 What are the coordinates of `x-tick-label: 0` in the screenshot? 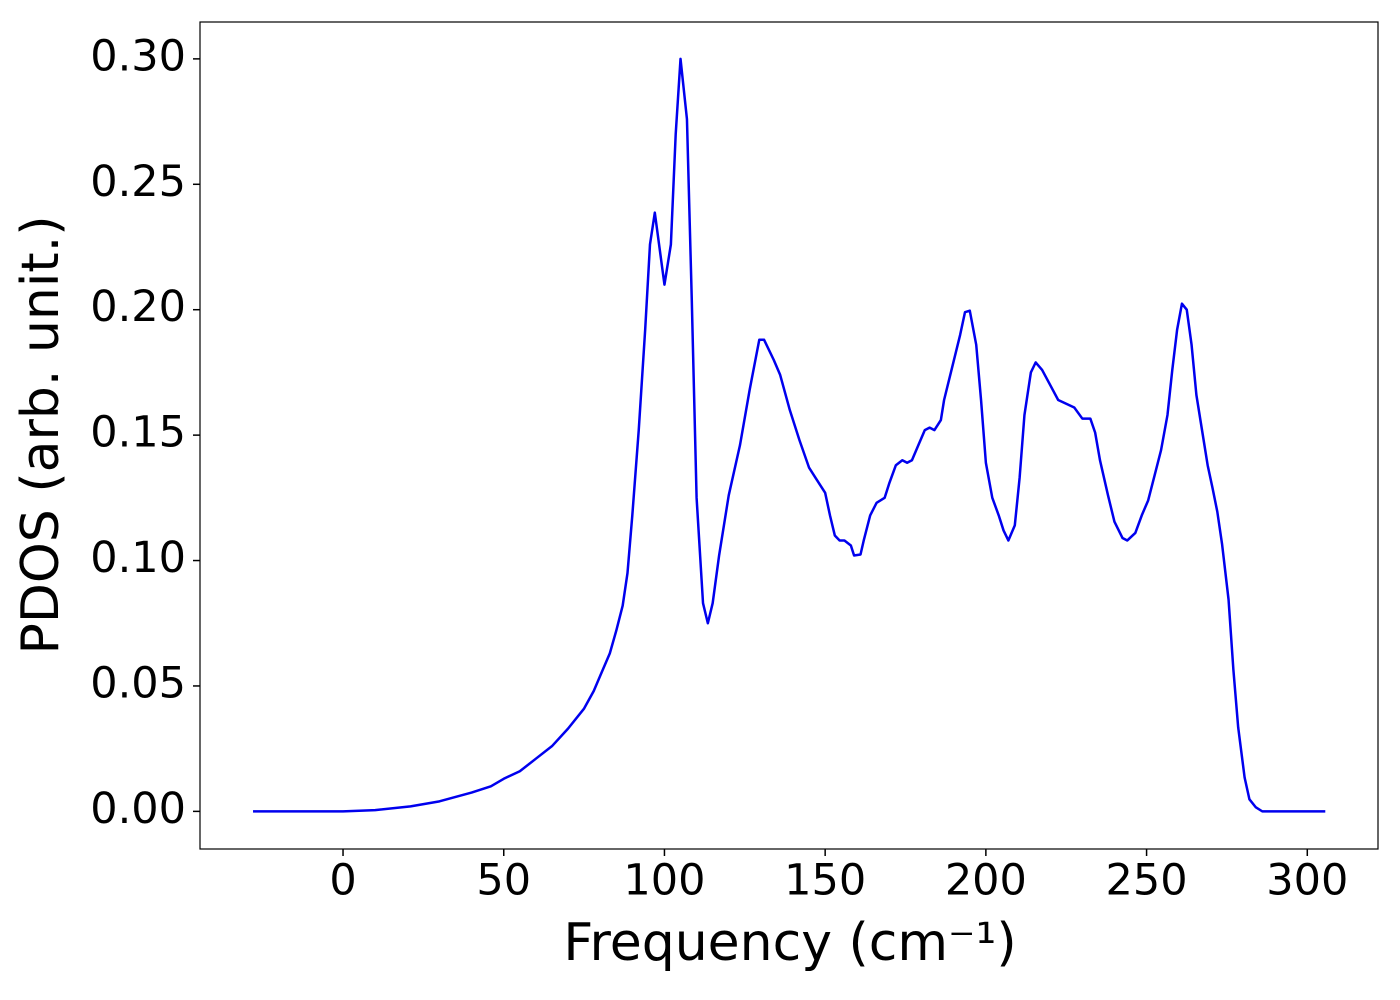 It's located at (342, 881).